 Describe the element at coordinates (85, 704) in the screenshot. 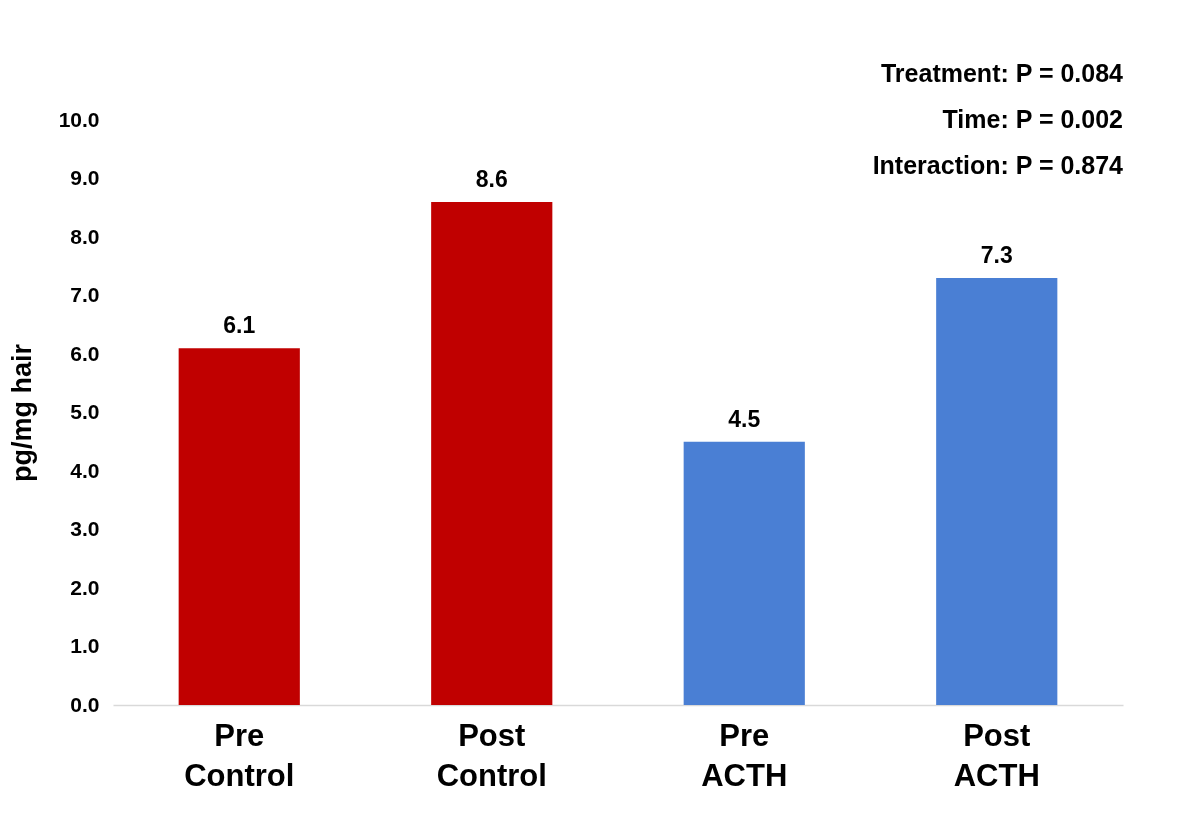

I see `y-tick-label: 0.0` at that location.